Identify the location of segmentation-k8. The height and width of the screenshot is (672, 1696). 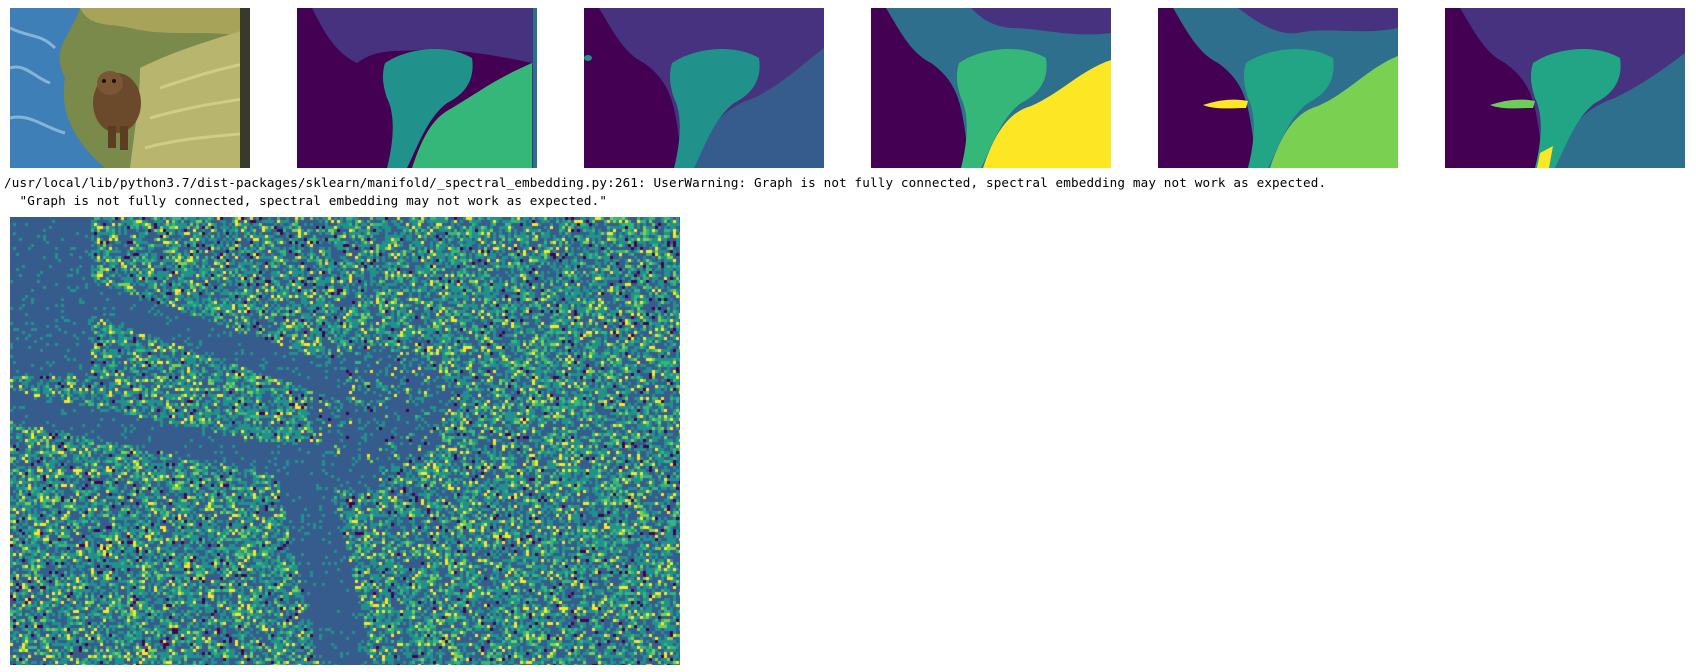
(1565, 88).